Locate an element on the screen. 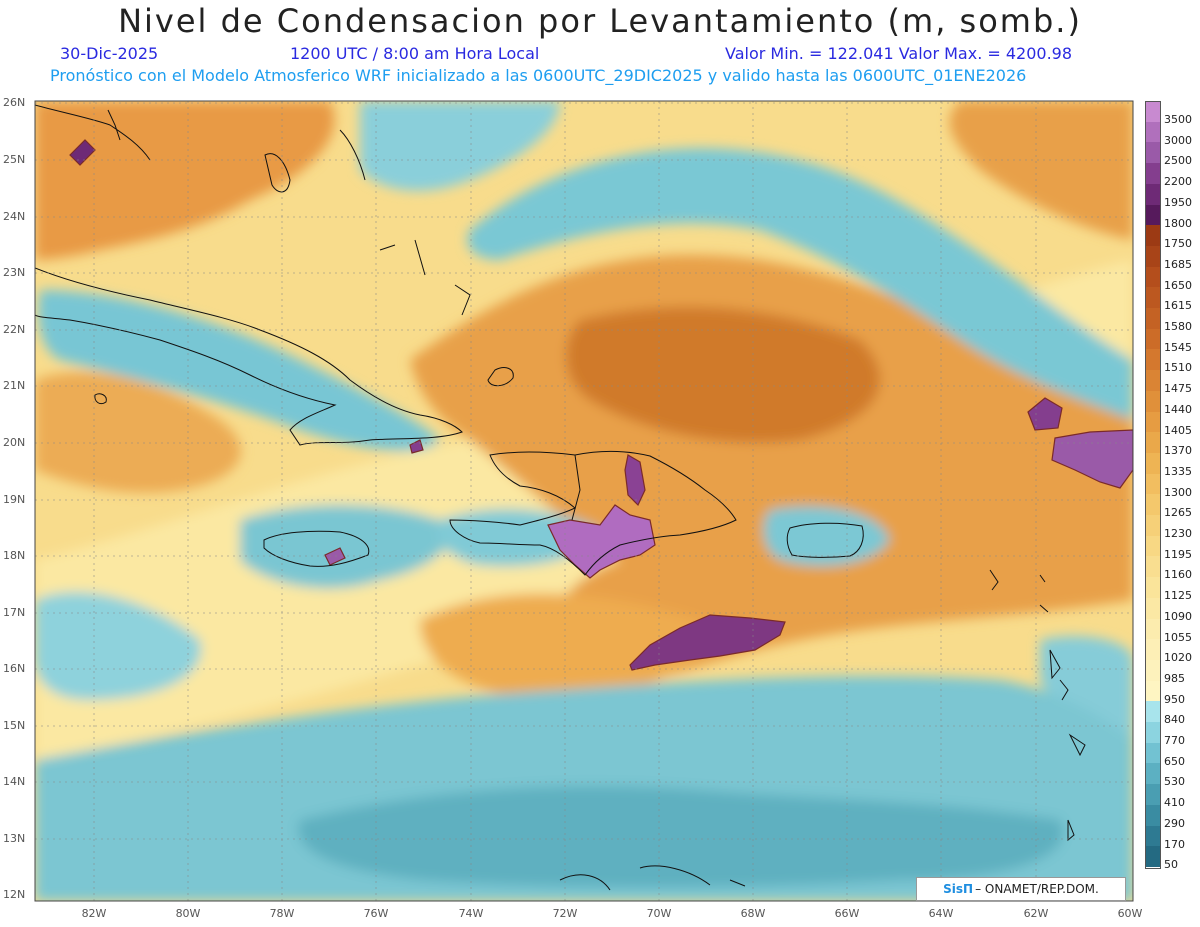 This screenshot has height=927, width=1200. highest-lcl-jamaica is located at coordinates (335, 556).